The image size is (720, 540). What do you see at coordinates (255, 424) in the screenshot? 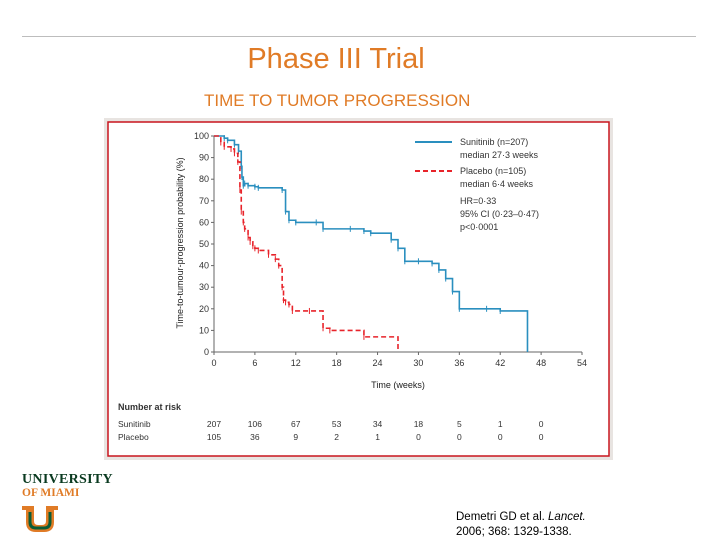
I see `risk-value-sunitinib: 106` at bounding box center [255, 424].